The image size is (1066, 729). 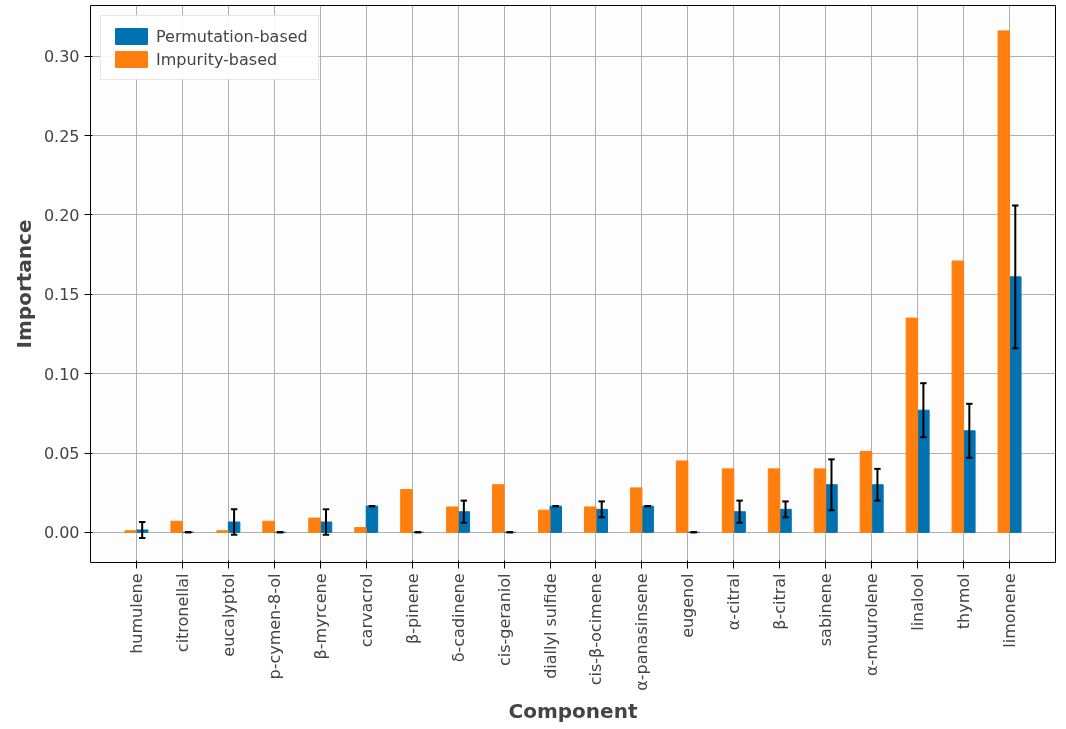 I want to click on y-tick-label: 0.00, so click(x=61, y=533).